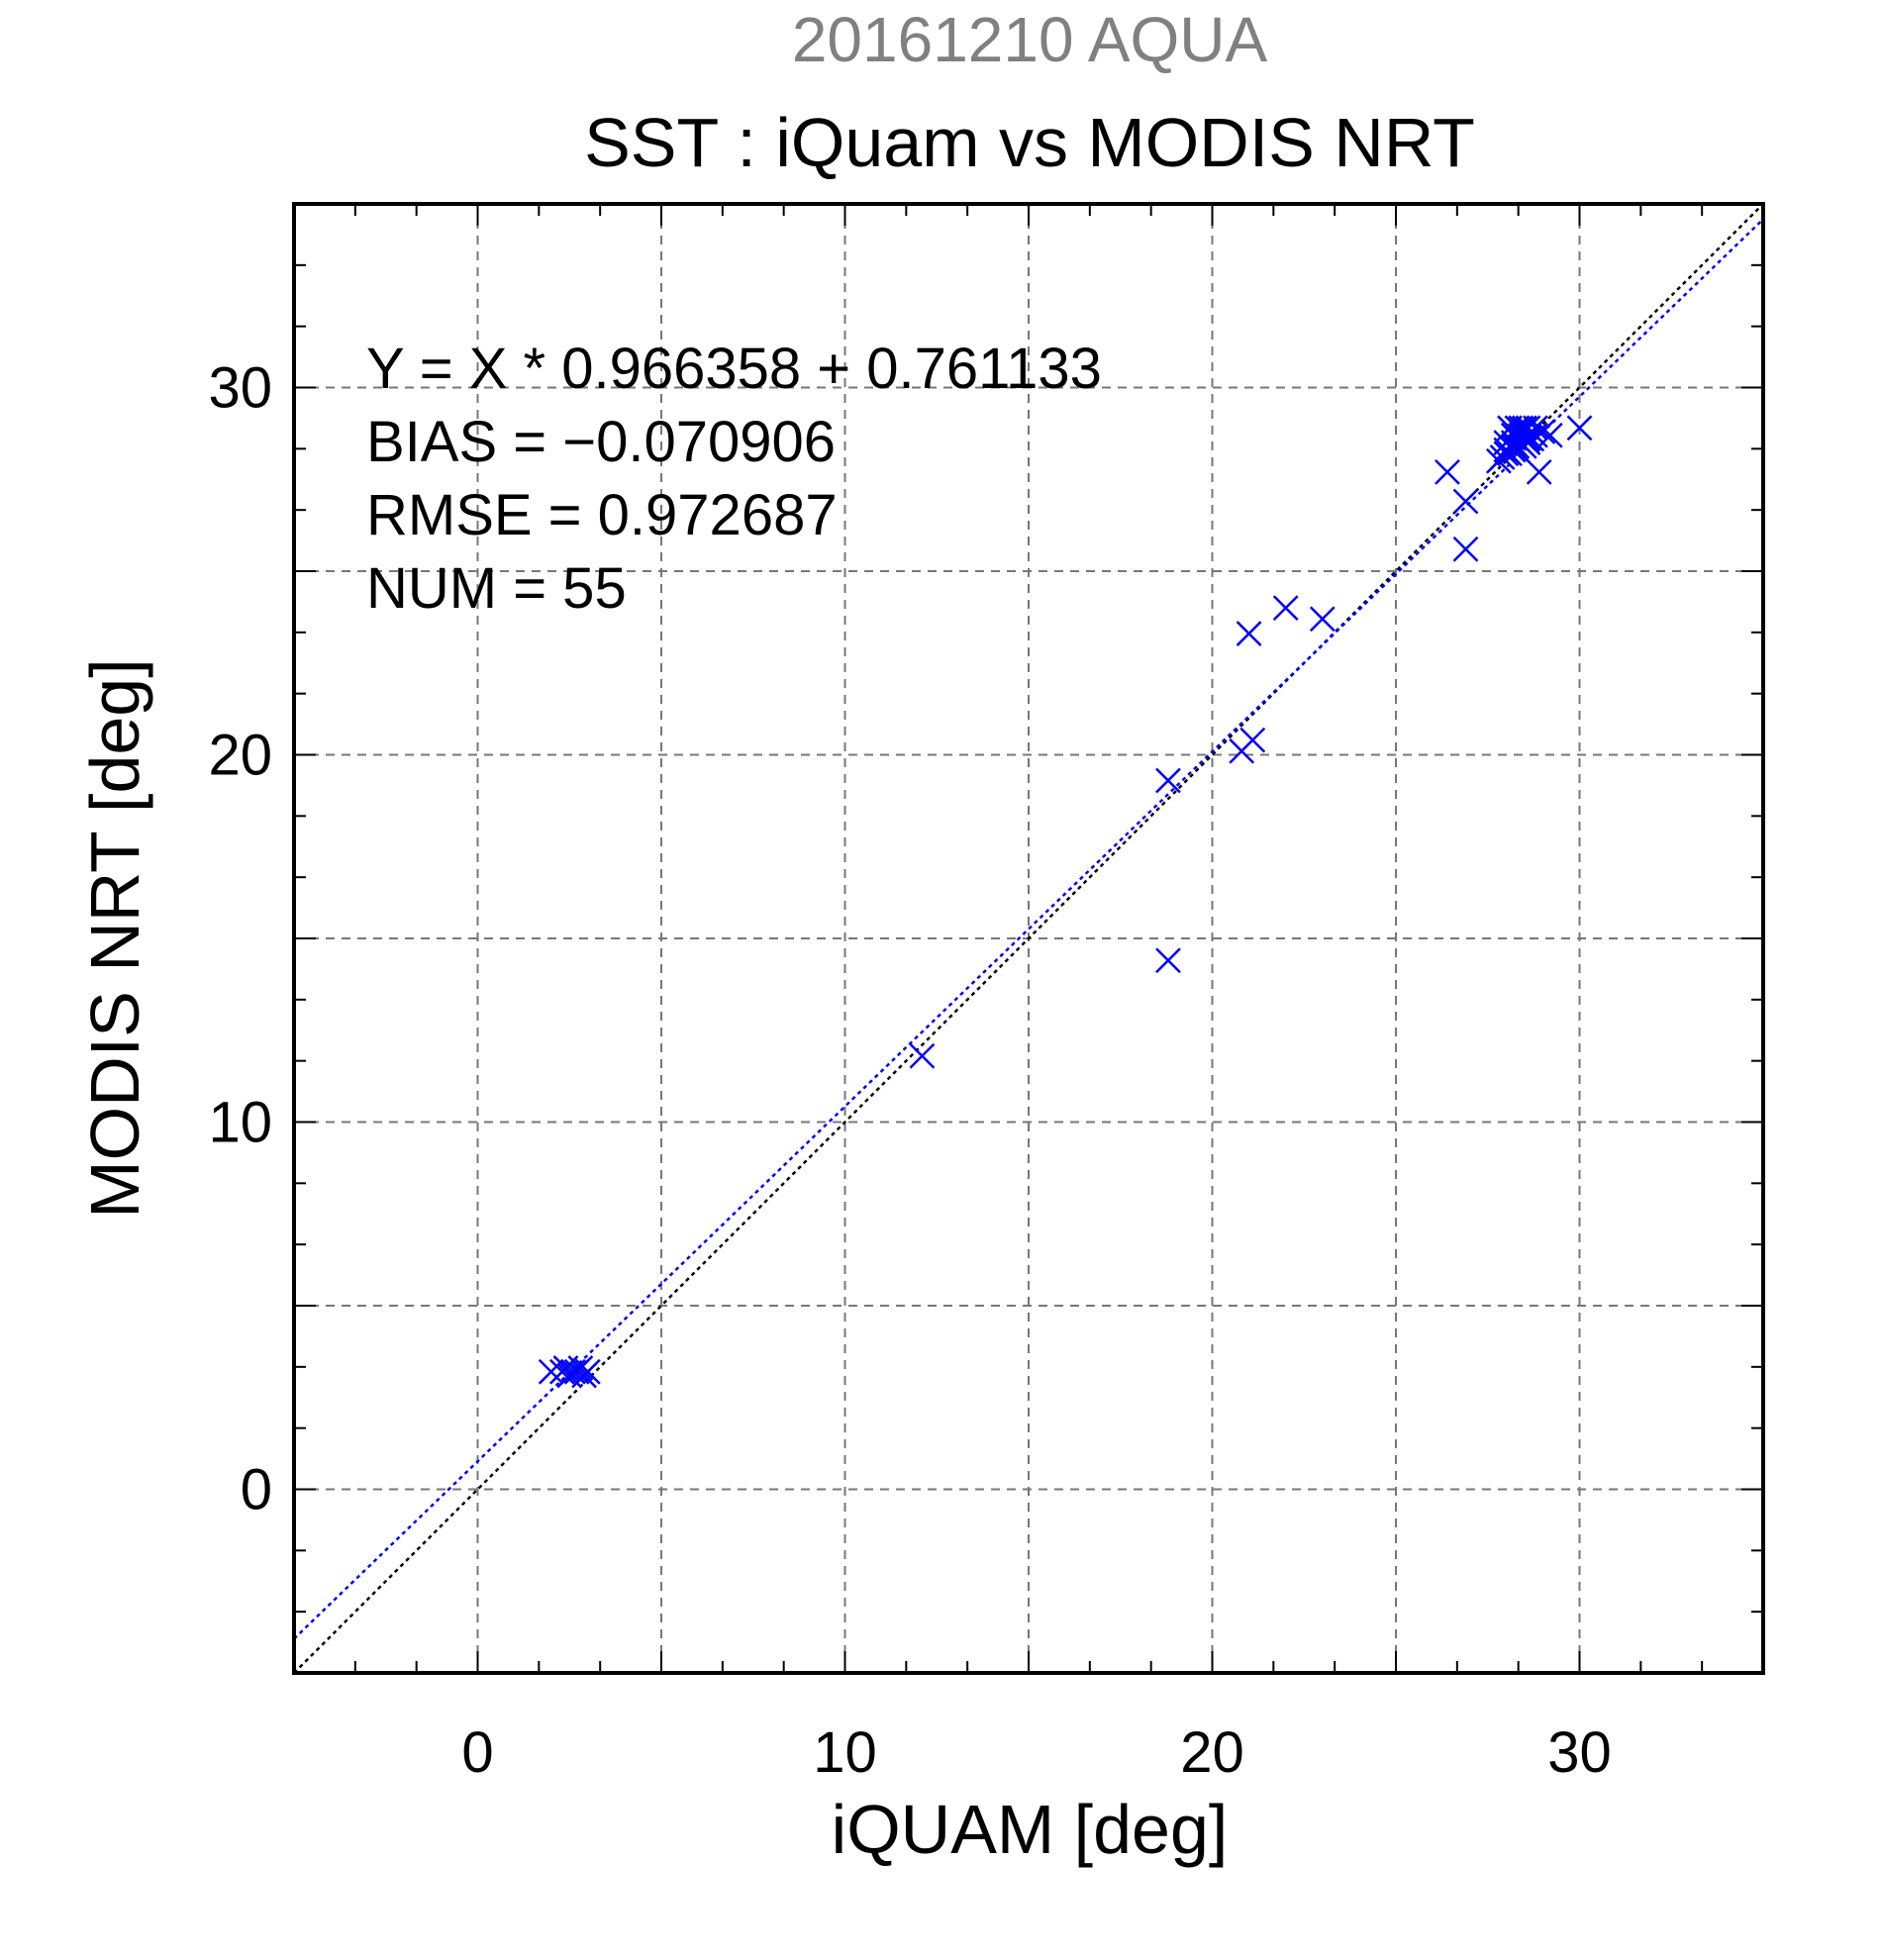 This screenshot has width=1881, height=1960. What do you see at coordinates (734, 369) in the screenshot?
I see `annotation-fit-equation: Y = X * 0.966358 + 0.761133` at bounding box center [734, 369].